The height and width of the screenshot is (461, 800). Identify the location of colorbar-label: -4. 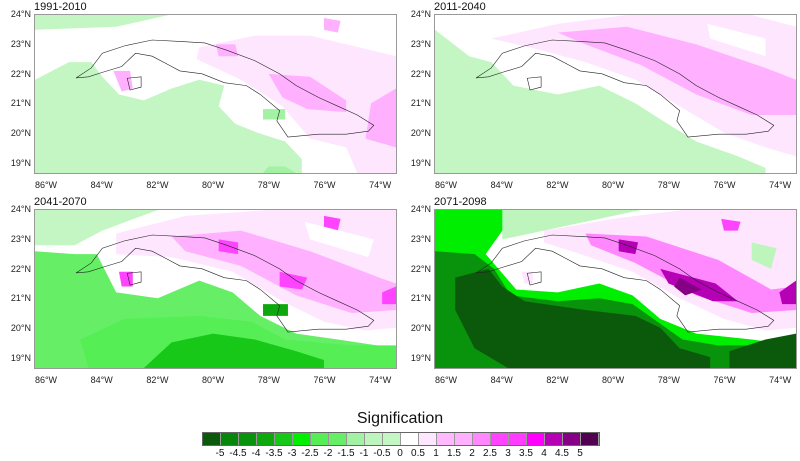
(256, 453).